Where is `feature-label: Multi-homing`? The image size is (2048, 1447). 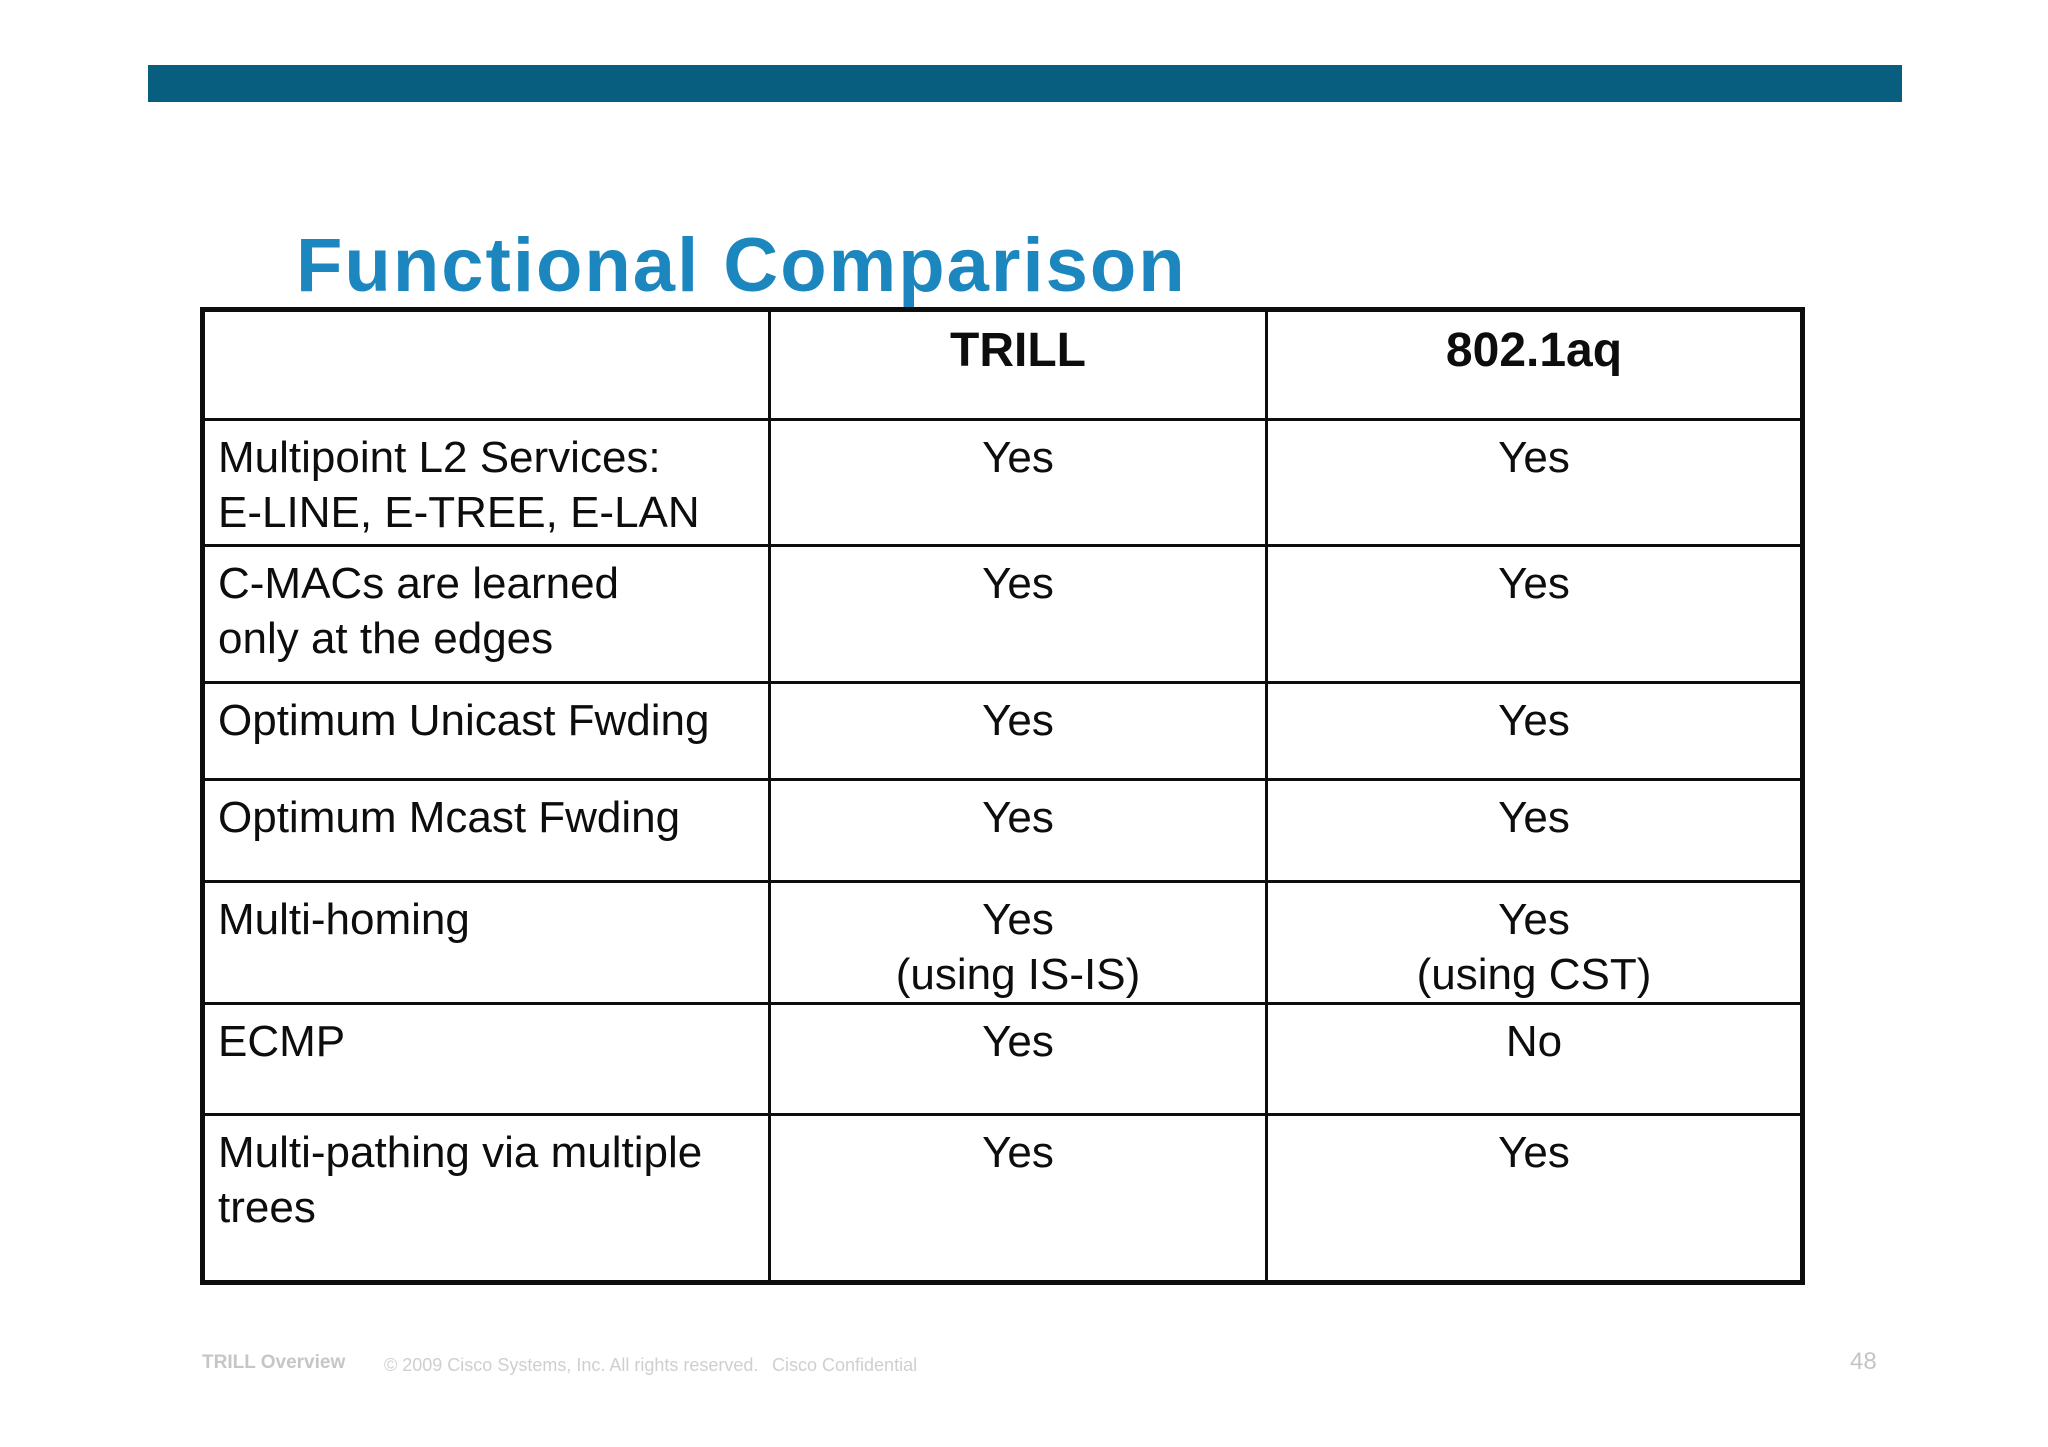 feature-label: Multi-homing is located at coordinates (486, 942).